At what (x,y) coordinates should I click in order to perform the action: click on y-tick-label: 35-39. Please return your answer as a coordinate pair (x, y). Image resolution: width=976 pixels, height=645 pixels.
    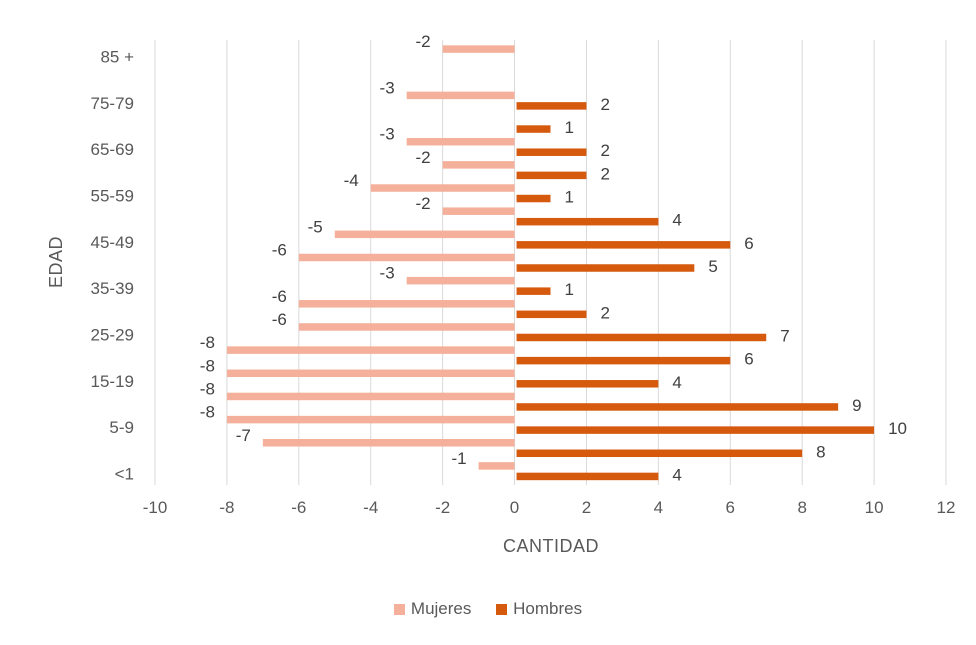
    Looking at the image, I should click on (112, 288).